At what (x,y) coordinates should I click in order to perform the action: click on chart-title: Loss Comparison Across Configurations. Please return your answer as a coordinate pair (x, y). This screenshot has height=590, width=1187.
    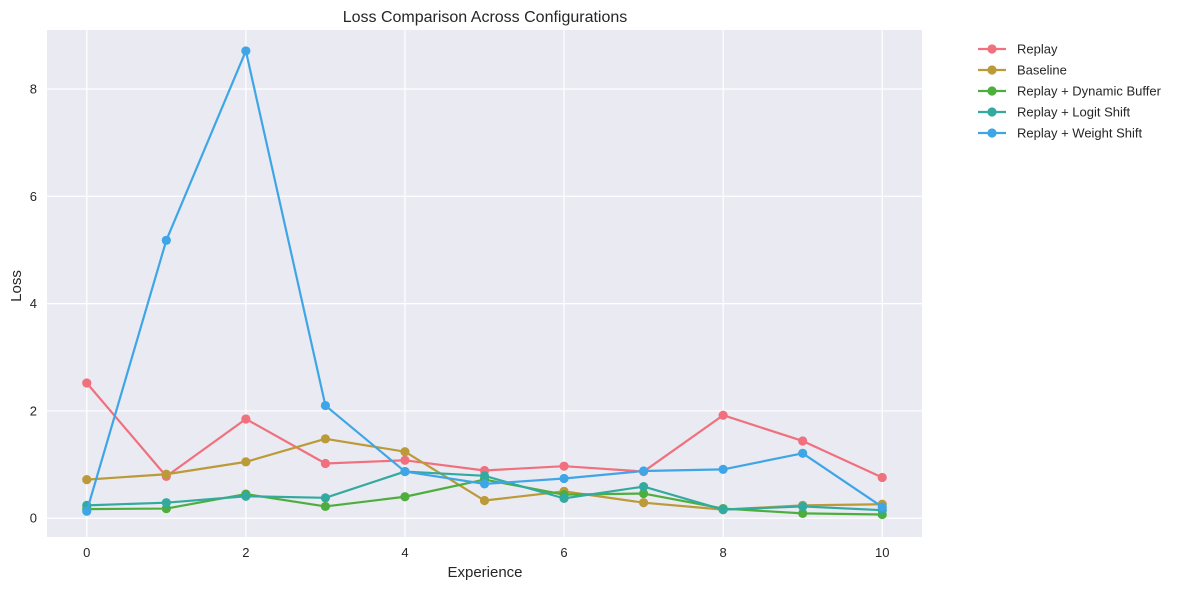
    Looking at the image, I should click on (485, 17).